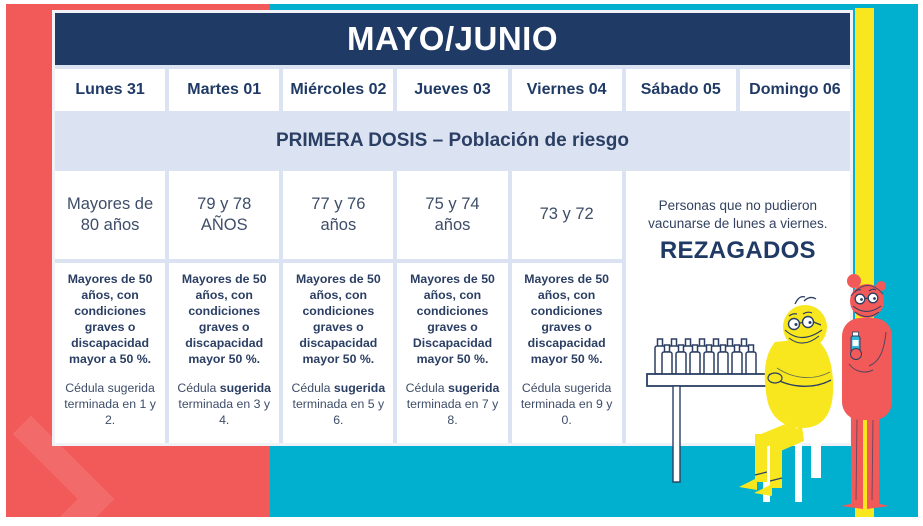 The height and width of the screenshot is (526, 923). What do you see at coordinates (452, 90) in the screenshot?
I see `day-header-jueves: Jueves 03` at bounding box center [452, 90].